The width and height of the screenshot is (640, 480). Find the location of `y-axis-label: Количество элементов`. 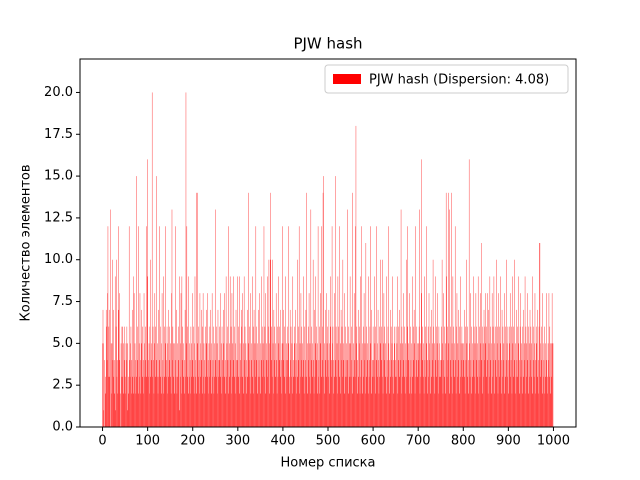

y-axis-label: Количество элементов is located at coordinates (26, 242).